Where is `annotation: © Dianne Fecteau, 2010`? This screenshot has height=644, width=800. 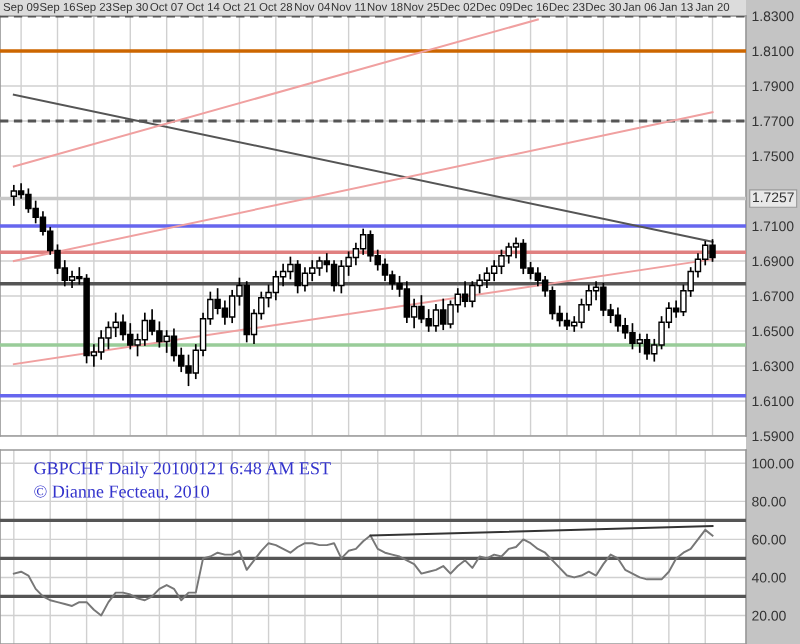 annotation: © Dianne Fecteau, 2010 is located at coordinates (122, 493).